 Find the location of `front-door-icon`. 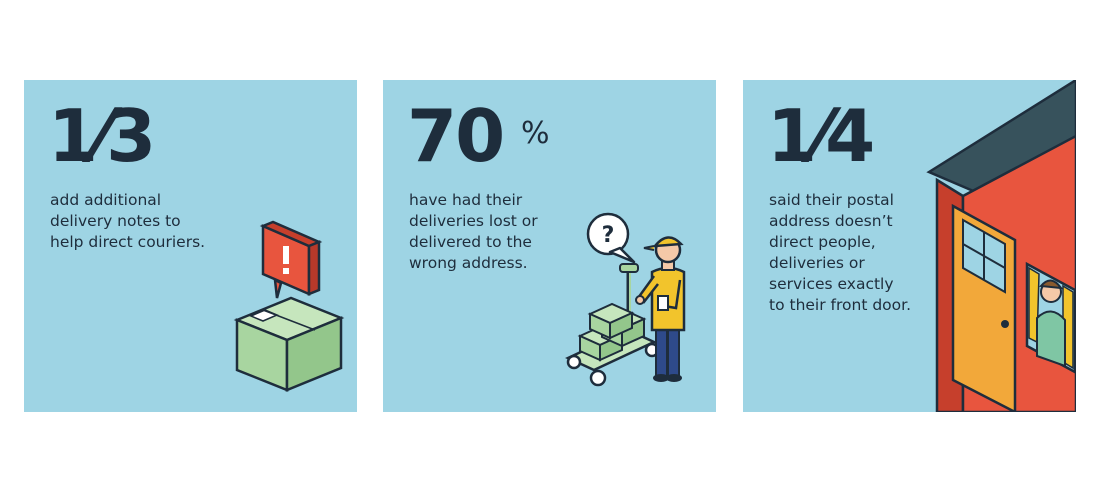

front-door-icon is located at coordinates (984, 307).